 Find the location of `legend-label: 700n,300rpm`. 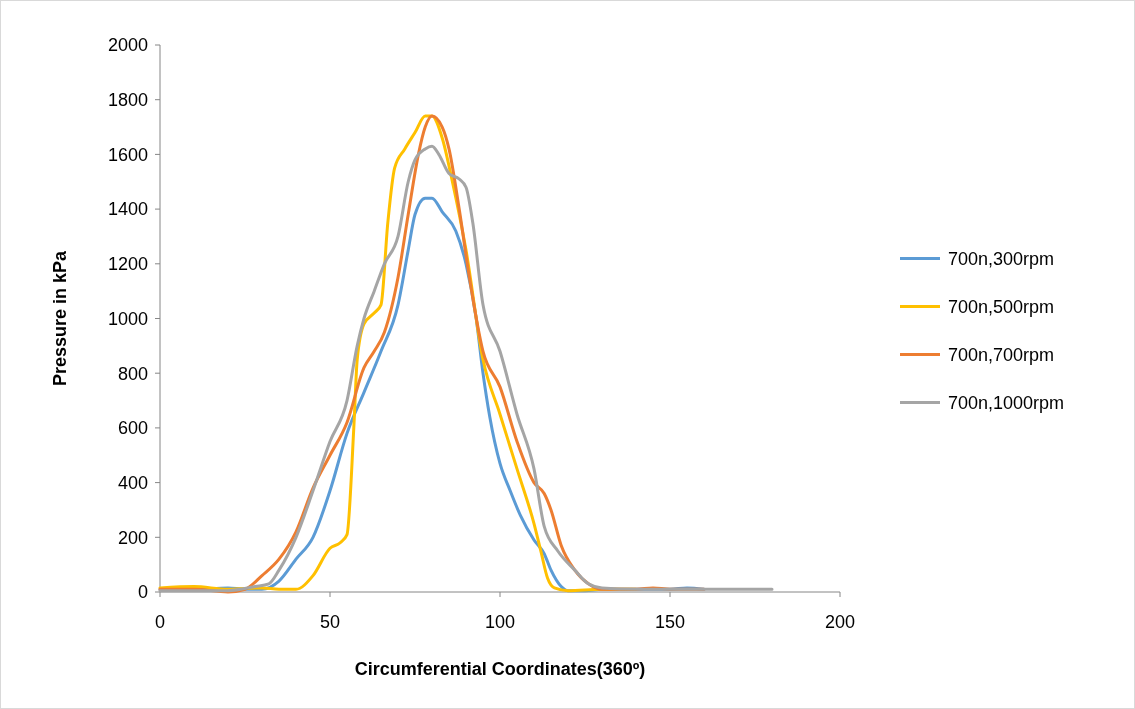

legend-label: 700n,300rpm is located at coordinates (1001, 258).